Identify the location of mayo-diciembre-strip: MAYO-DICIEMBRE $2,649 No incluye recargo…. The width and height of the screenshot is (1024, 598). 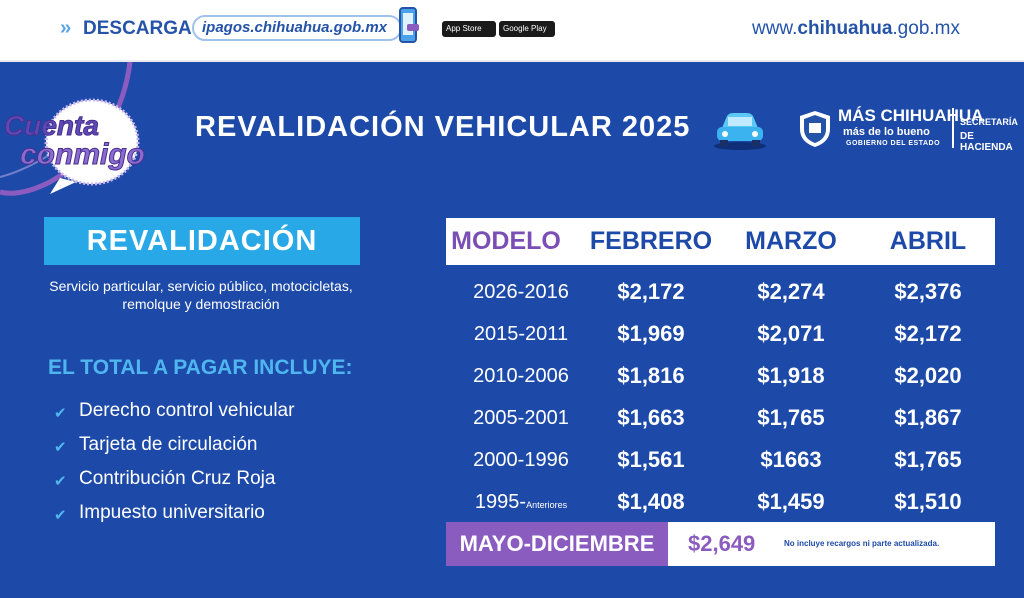
(720, 544).